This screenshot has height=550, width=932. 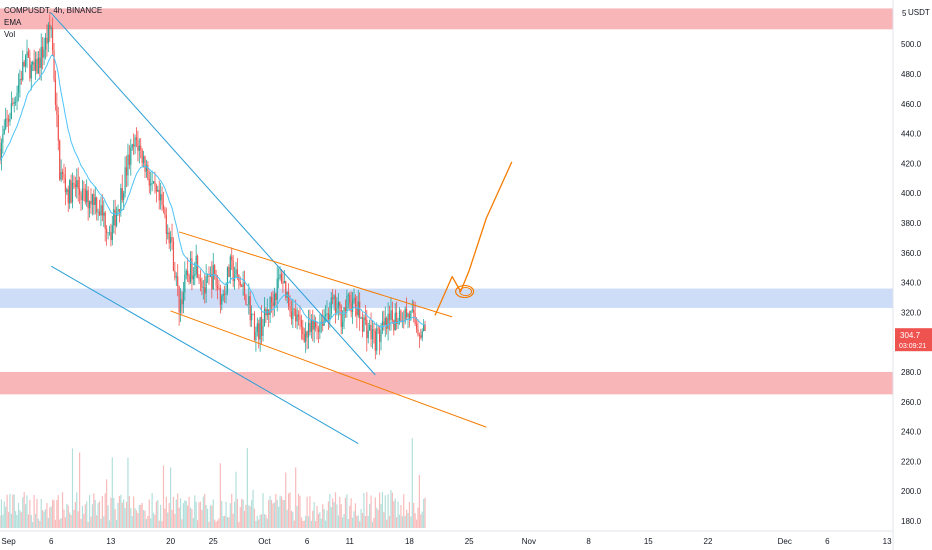 I want to click on price-tick-label: 340.0, so click(x=911, y=283).